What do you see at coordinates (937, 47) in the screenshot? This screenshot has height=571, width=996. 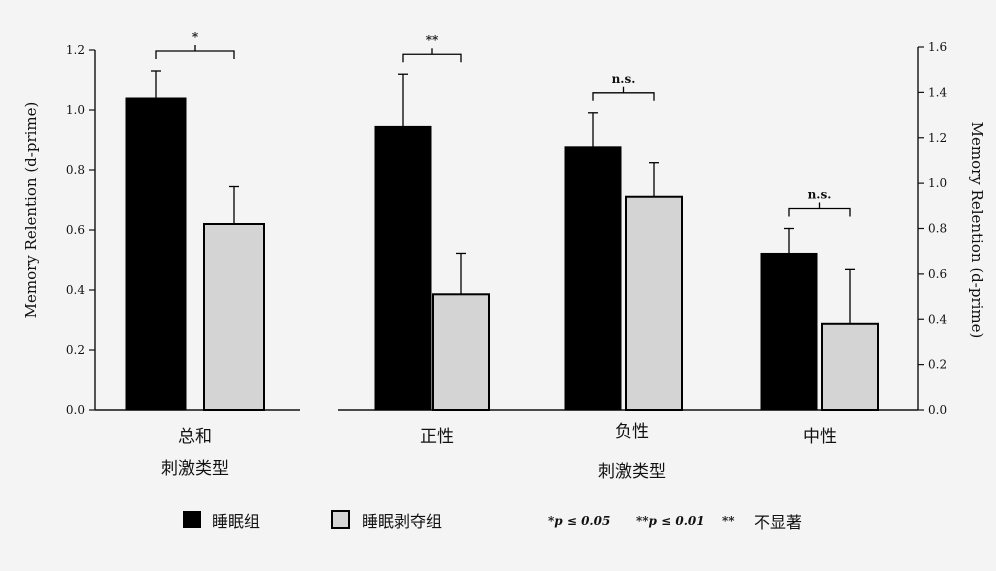 I see `right-y-tick-label: 1.6` at bounding box center [937, 47].